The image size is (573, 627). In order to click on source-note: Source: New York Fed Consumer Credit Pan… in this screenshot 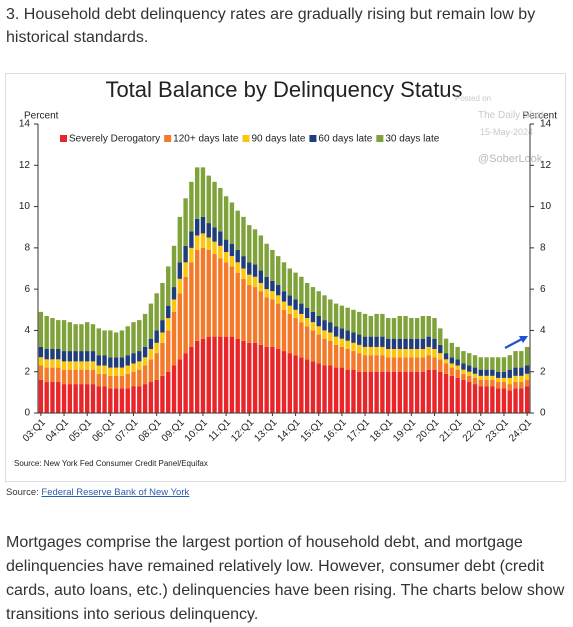, I will do `click(111, 463)`.